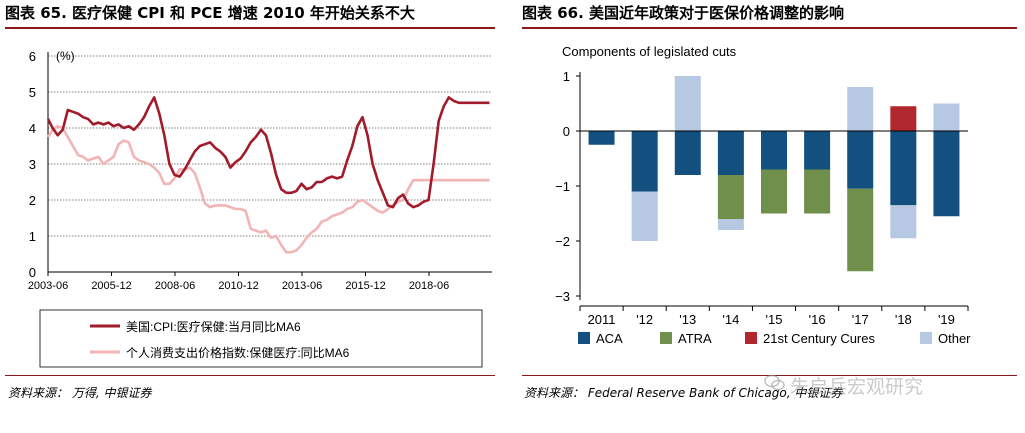 Image resolution: width=1025 pixels, height=433 pixels. Describe the element at coordinates (365, 286) in the screenshot. I see `x-tick-label: 2015-12` at that location.